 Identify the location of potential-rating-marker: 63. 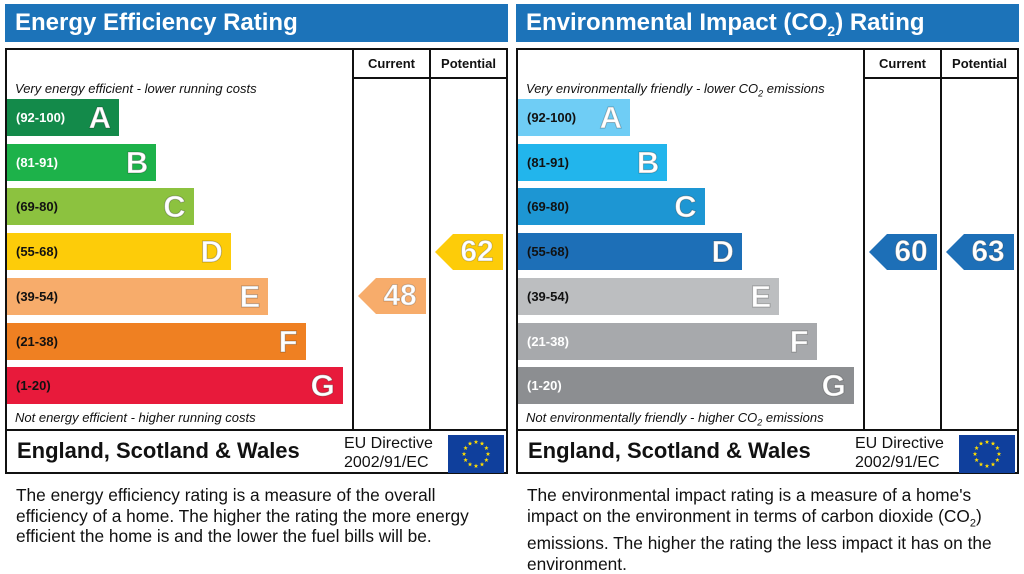
(980, 251).